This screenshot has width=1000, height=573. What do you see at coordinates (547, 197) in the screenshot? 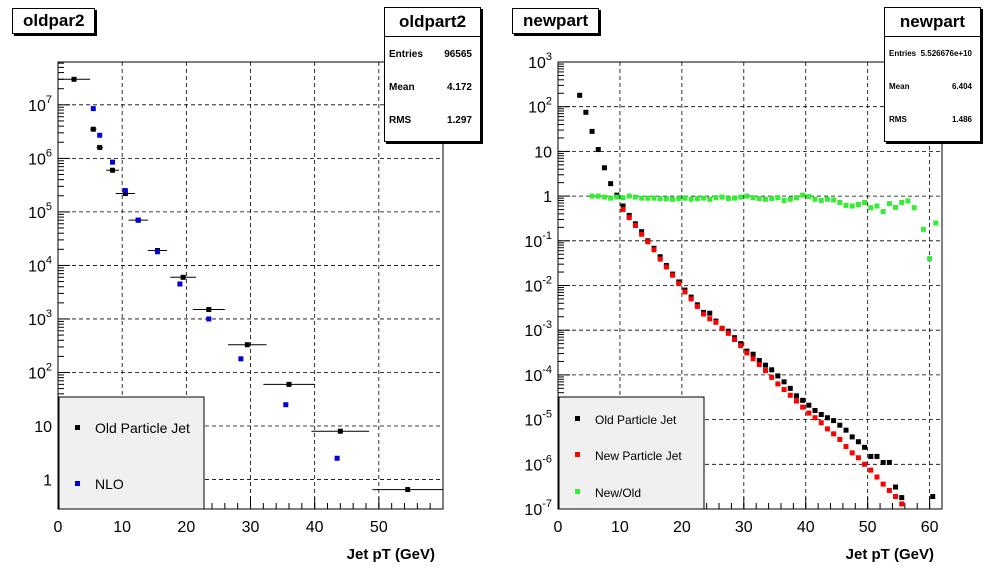
I see `y-tick-label: 1` at bounding box center [547, 197].